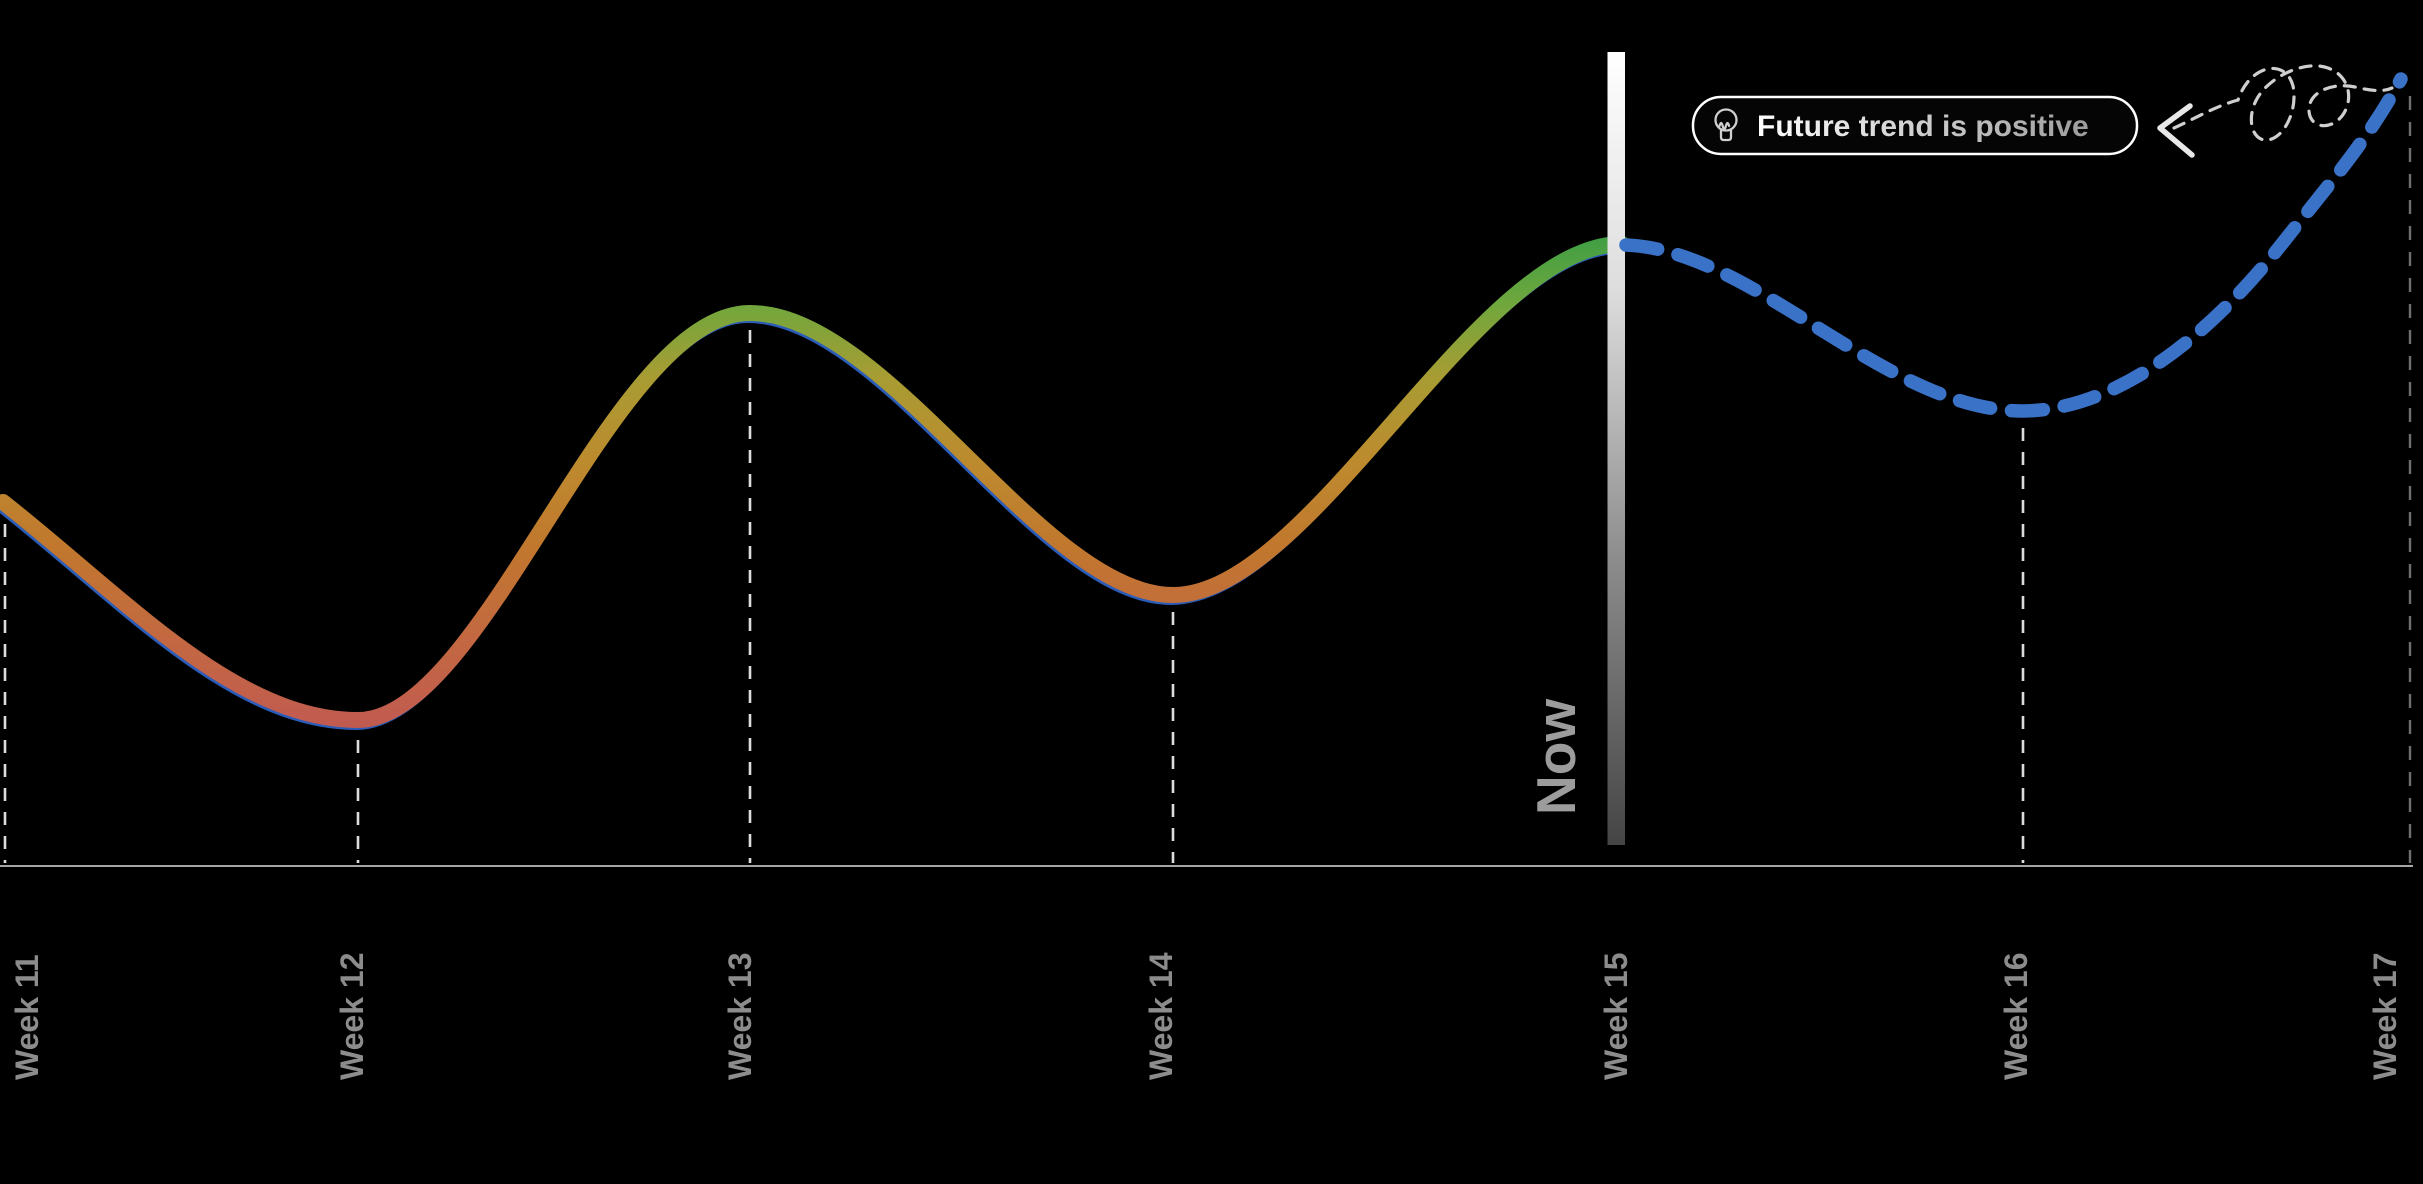 This screenshot has height=1184, width=2423. Describe the element at coordinates (2176, 130) in the screenshot. I see `squiggle-arrowhead` at that location.